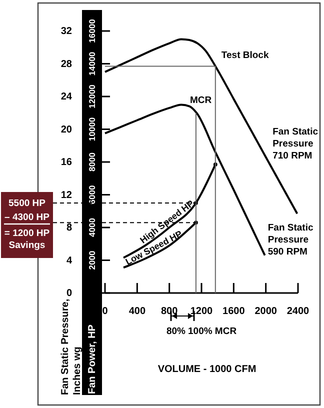 The width and height of the screenshot is (324, 408). What do you see at coordinates (66, 64) in the screenshot?
I see `y-tick-label: 28` at bounding box center [66, 64].